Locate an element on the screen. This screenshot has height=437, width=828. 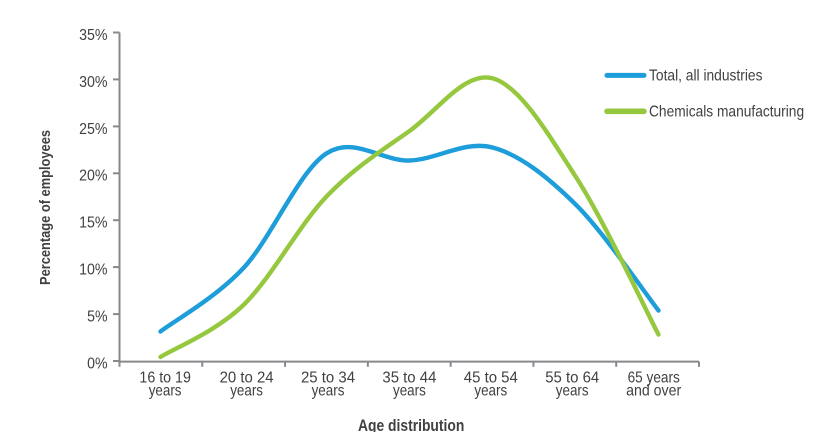
svg-text: 20% is located at coordinates (93, 176).